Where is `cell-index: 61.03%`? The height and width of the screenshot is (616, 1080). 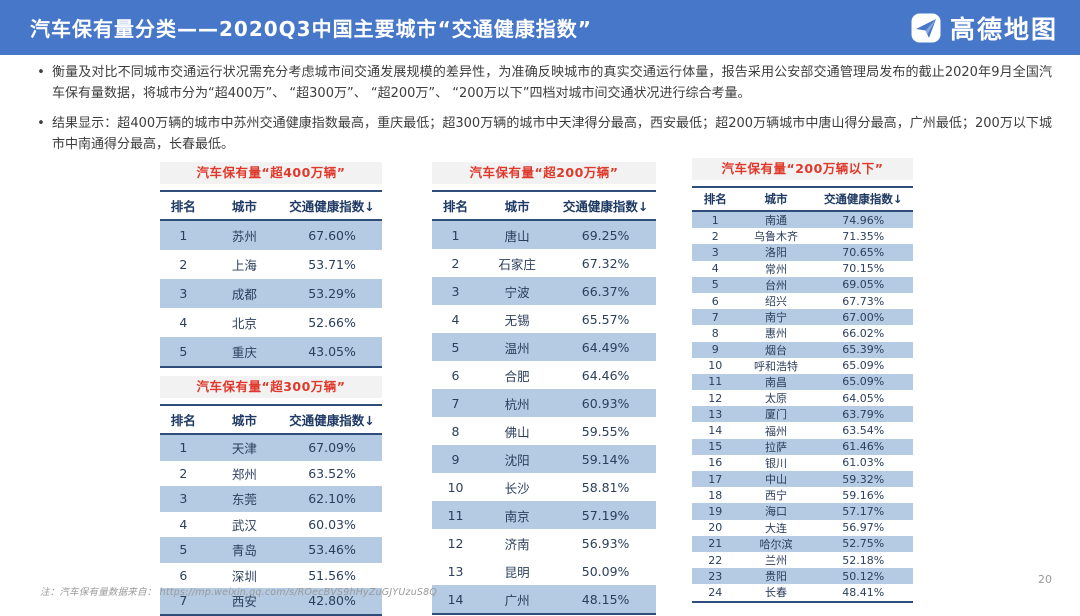 cell-index: 61.03% is located at coordinates (863, 463).